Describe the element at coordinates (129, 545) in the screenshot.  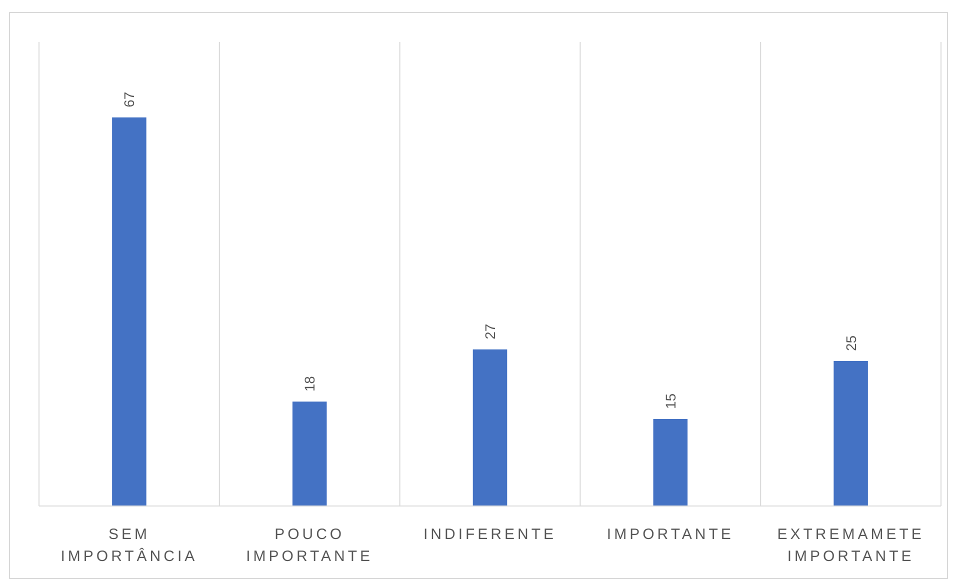
I see `x-tick-label: SEM IMPORTÂNCIA` at that location.